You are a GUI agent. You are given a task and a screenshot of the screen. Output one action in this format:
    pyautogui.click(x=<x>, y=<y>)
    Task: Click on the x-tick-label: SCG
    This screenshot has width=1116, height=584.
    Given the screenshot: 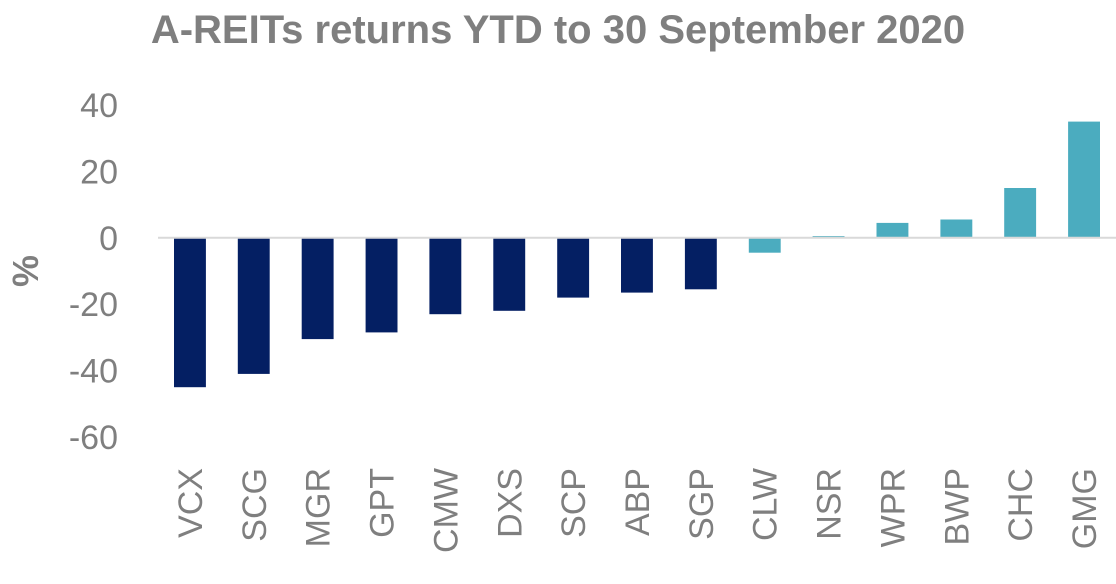 What is the action you would take?
    pyautogui.click(x=255, y=505)
    